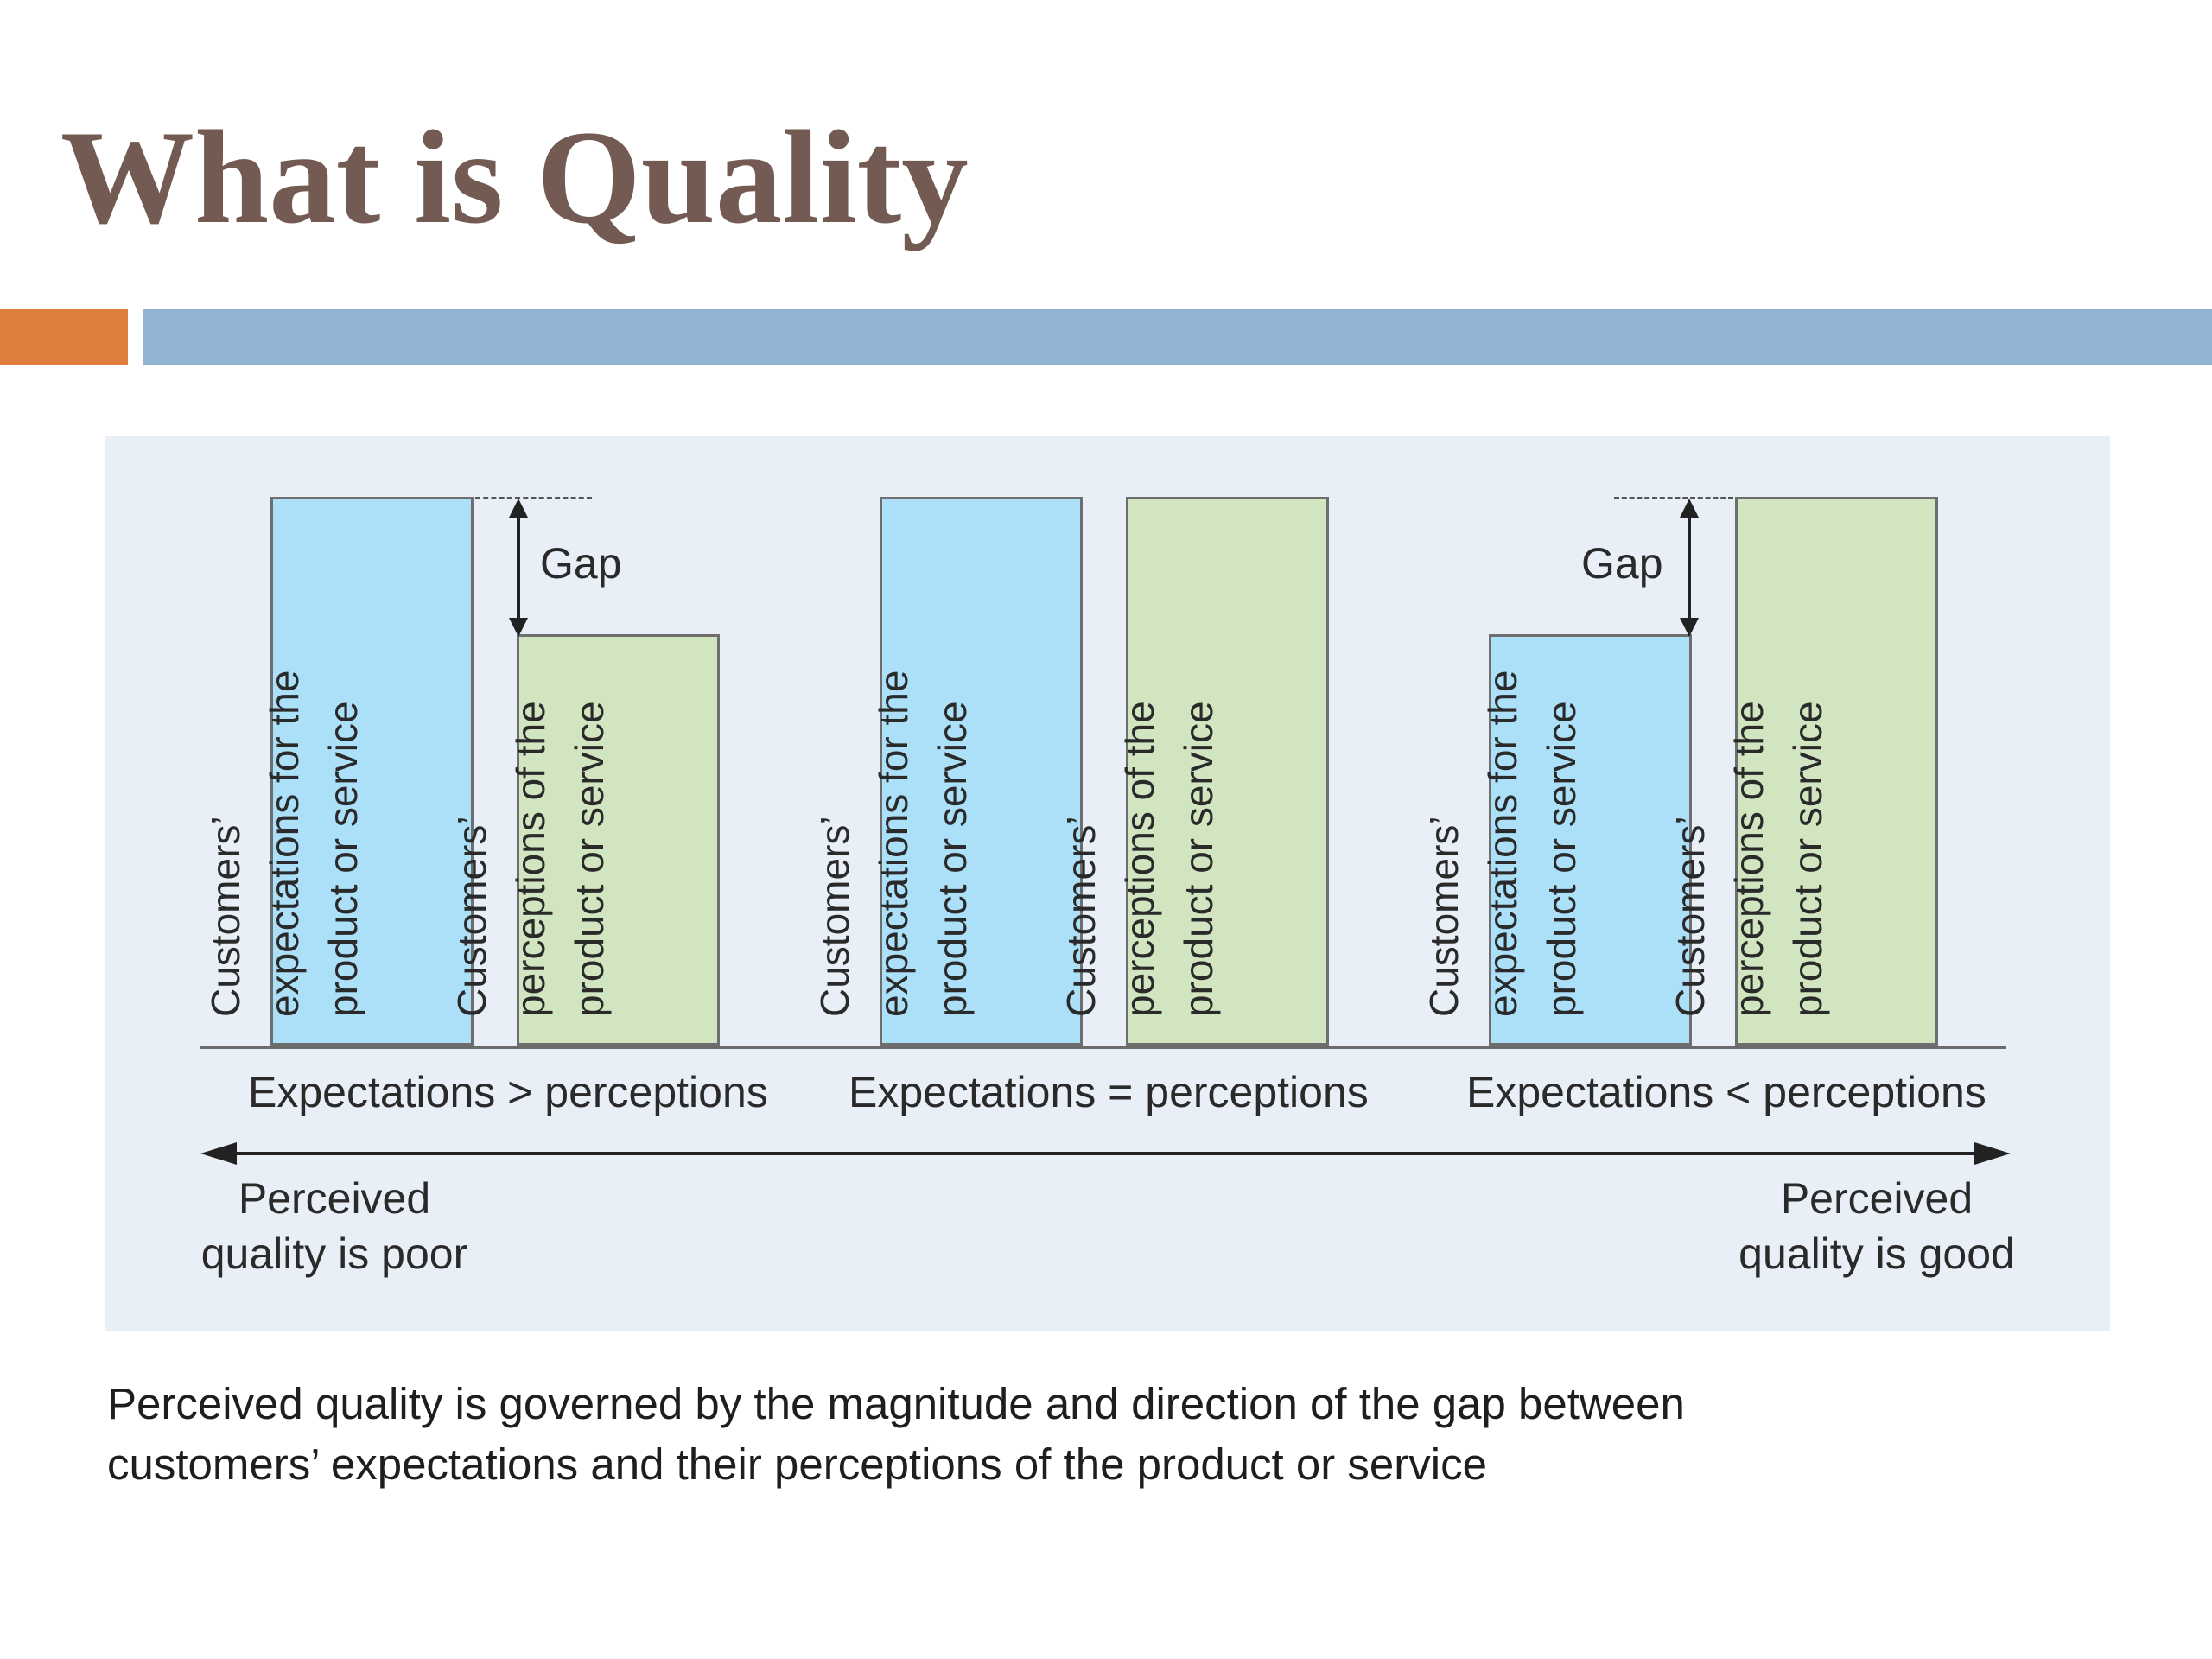  I want to click on scenario-label: Expectations > perceptions, so click(508, 1092).